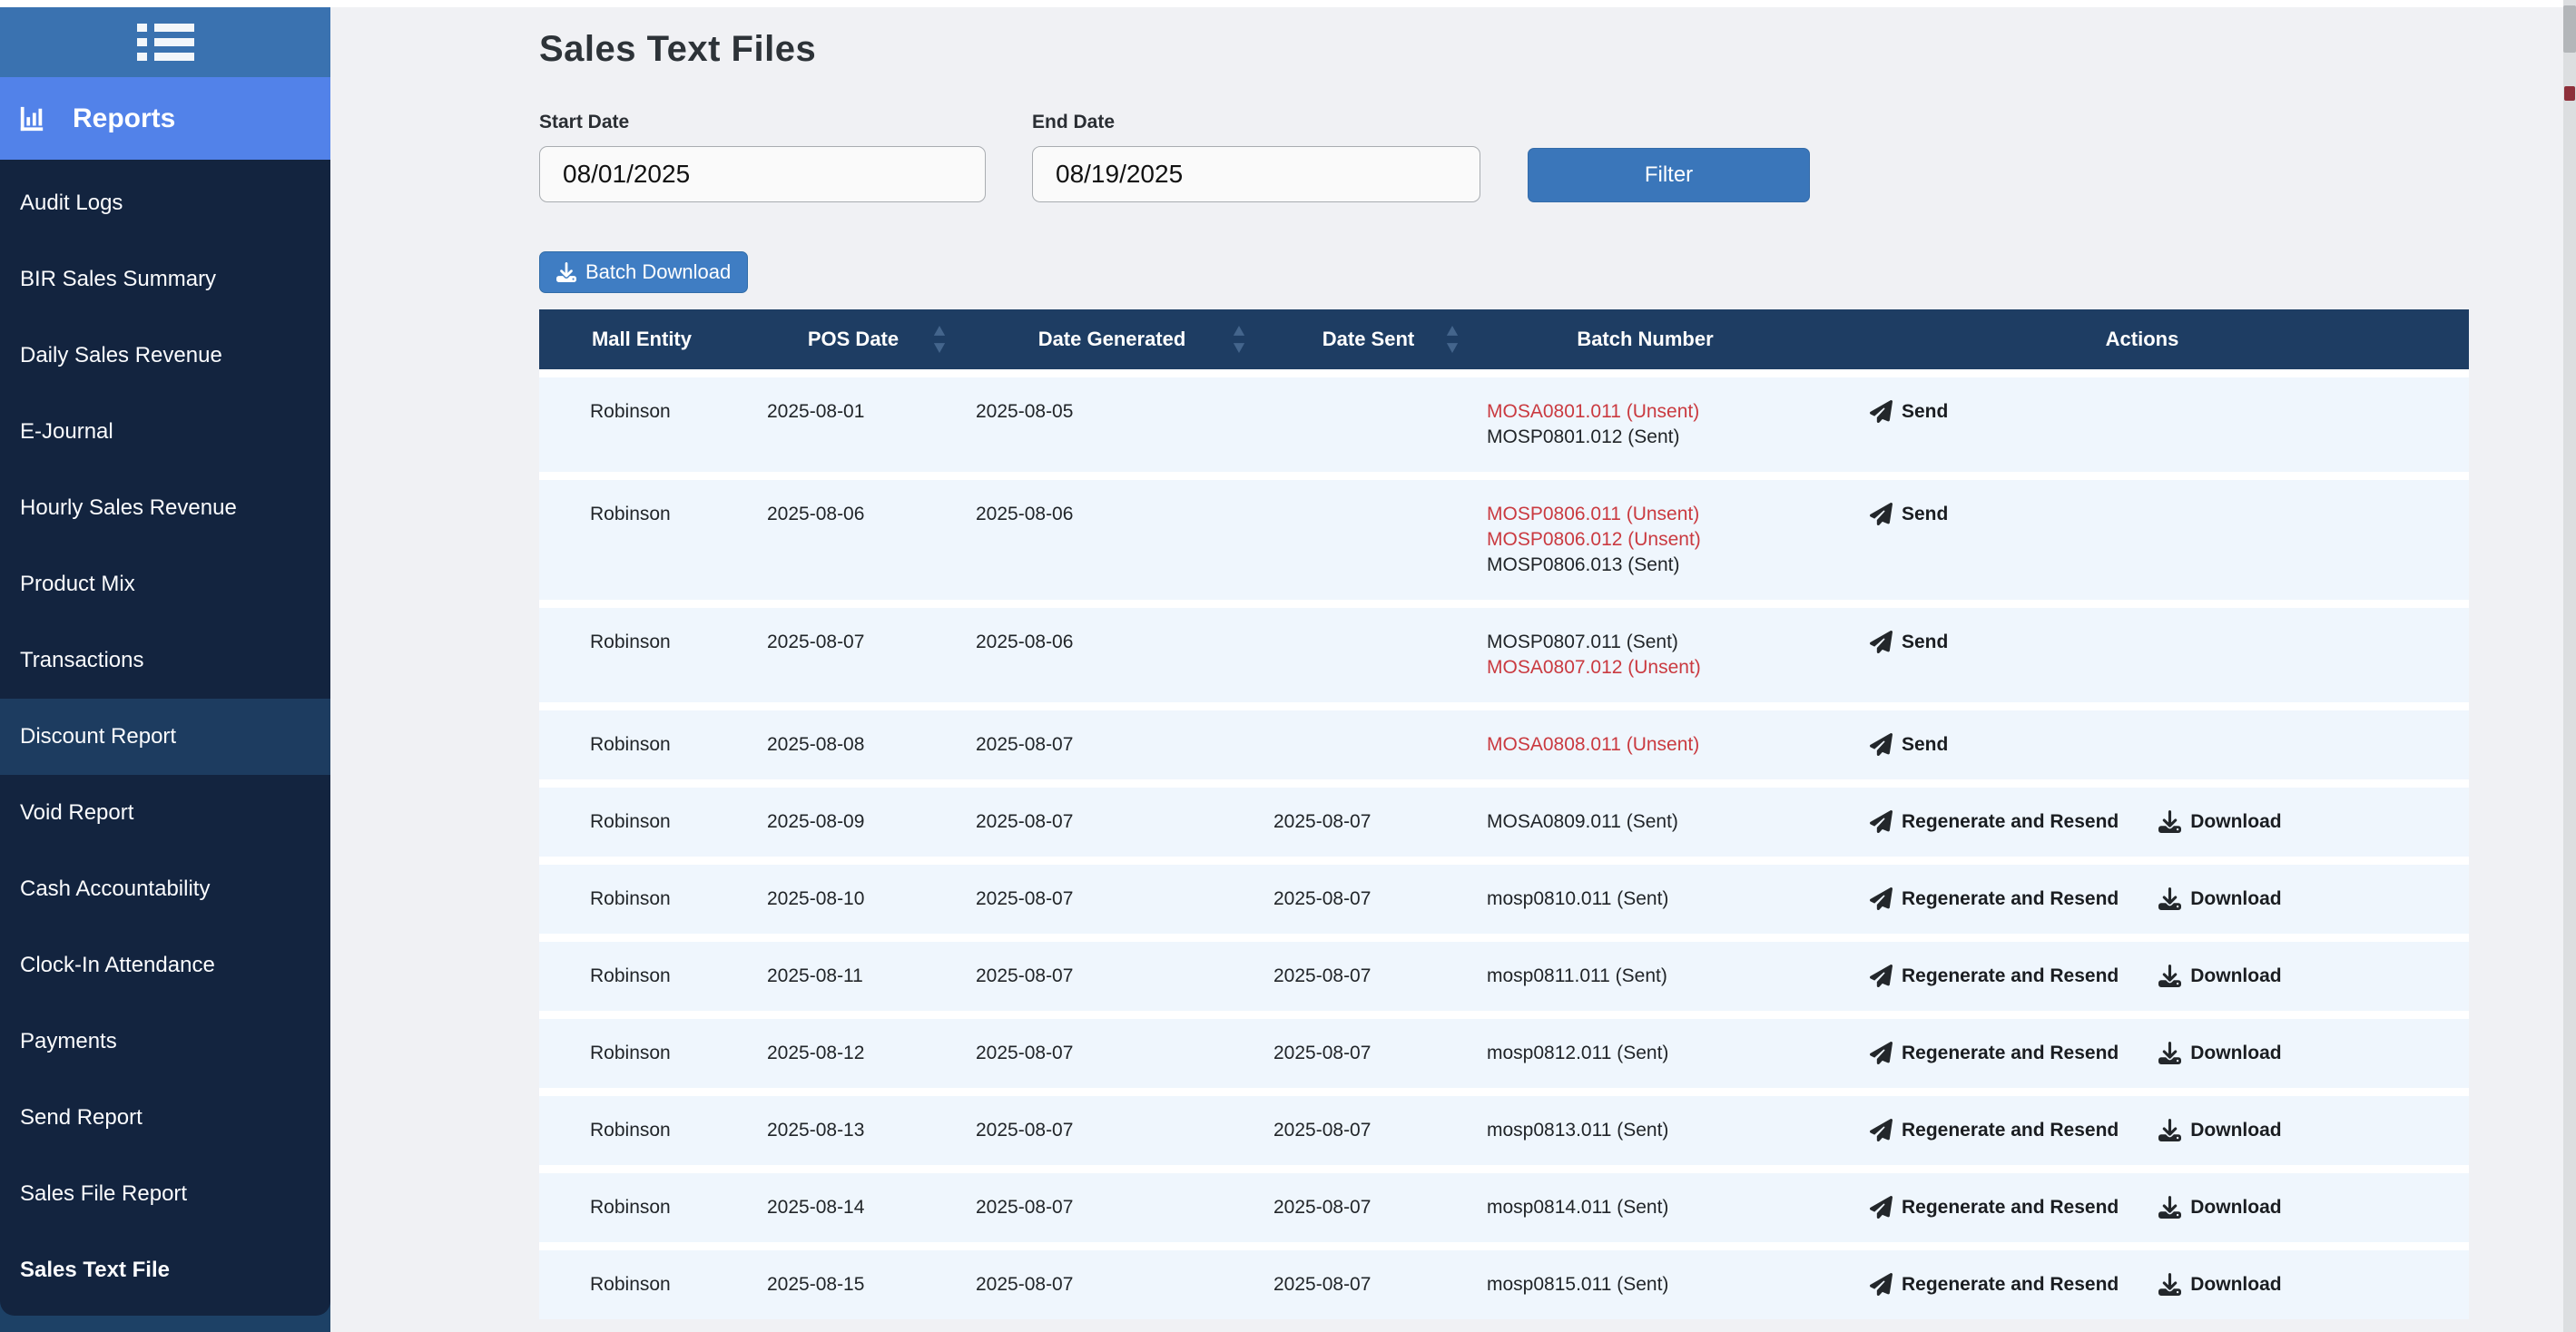  I want to click on sidebar-item-reports: Reports, so click(165, 118).